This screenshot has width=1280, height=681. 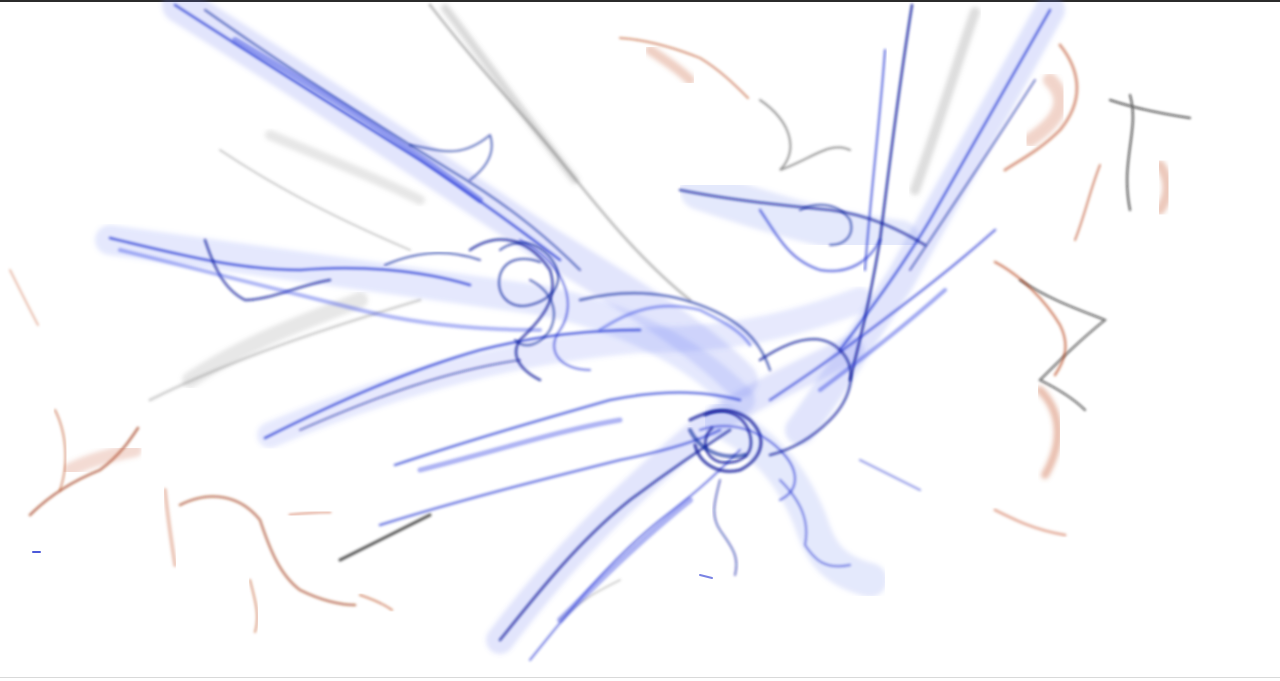 I want to click on bottom-border, so click(x=640, y=677).